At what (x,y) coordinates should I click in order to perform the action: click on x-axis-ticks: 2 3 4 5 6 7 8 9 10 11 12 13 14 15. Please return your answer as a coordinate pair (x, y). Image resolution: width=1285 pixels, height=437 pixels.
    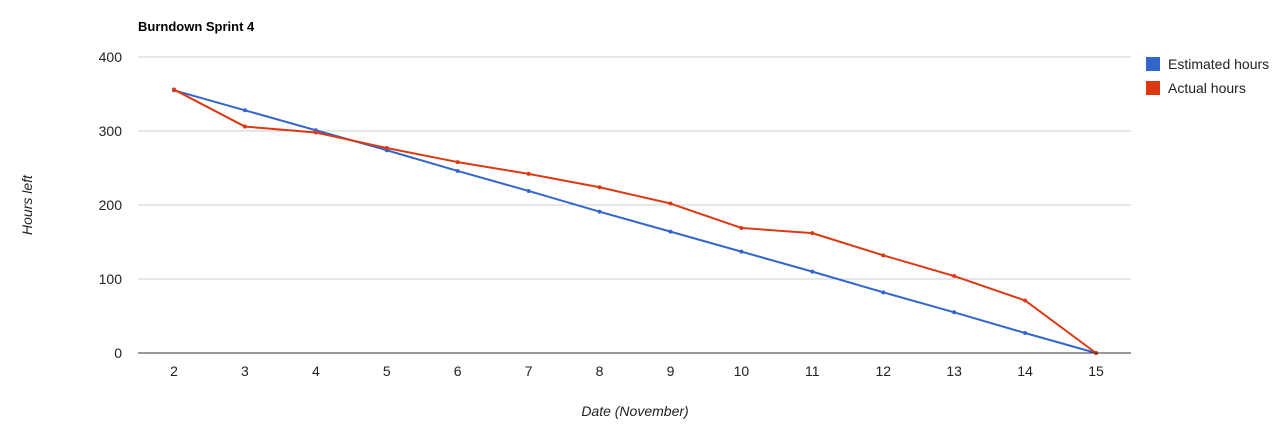
    Looking at the image, I should click on (637, 371).